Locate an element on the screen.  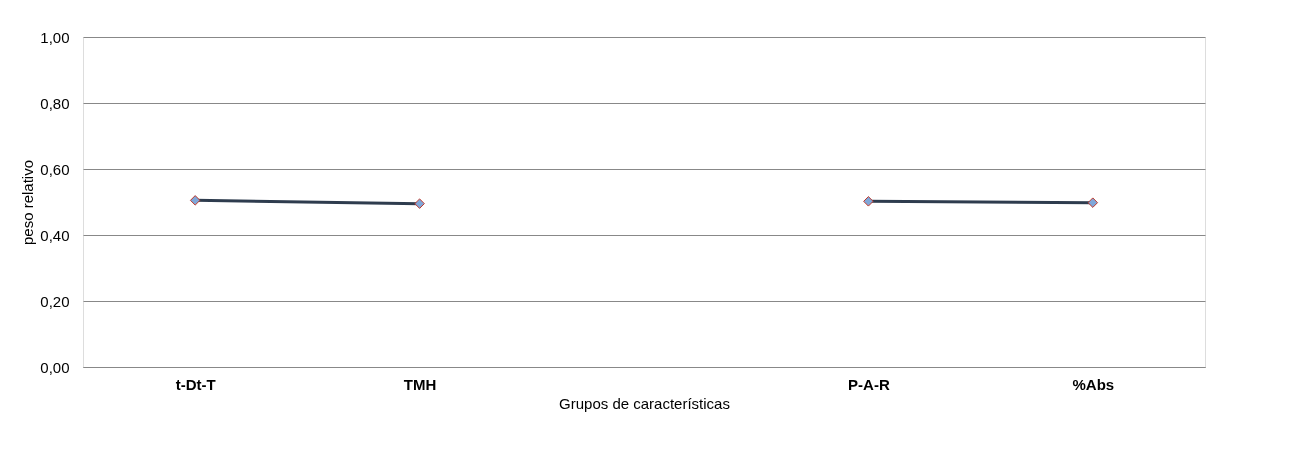
y-tick-label: 0,00 is located at coordinates (55, 367).